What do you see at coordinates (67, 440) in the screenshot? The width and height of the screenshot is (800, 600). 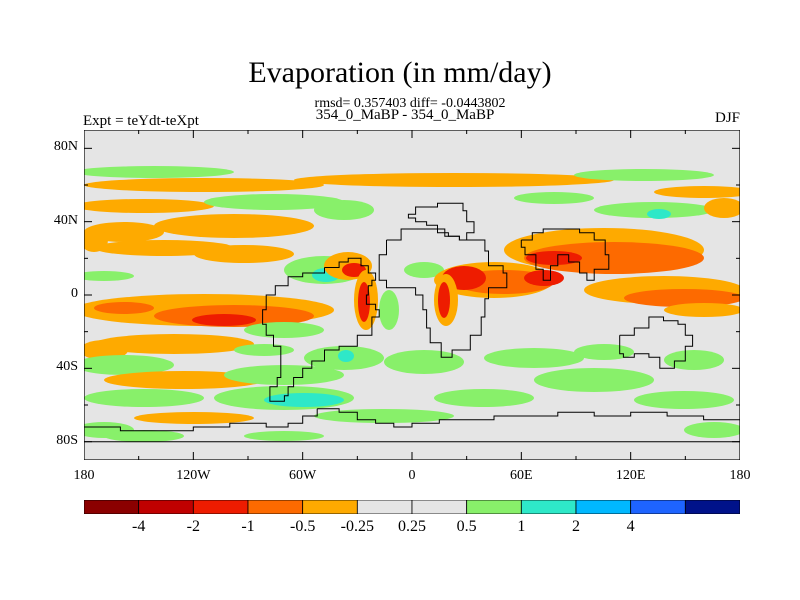 I see `lat-label: 80S` at bounding box center [67, 440].